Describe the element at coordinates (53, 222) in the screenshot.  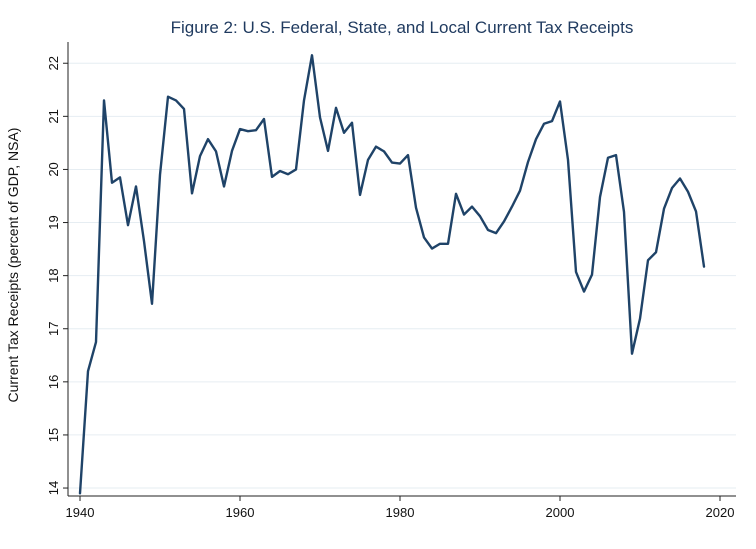
I see `y-tick-label: 19` at that location.